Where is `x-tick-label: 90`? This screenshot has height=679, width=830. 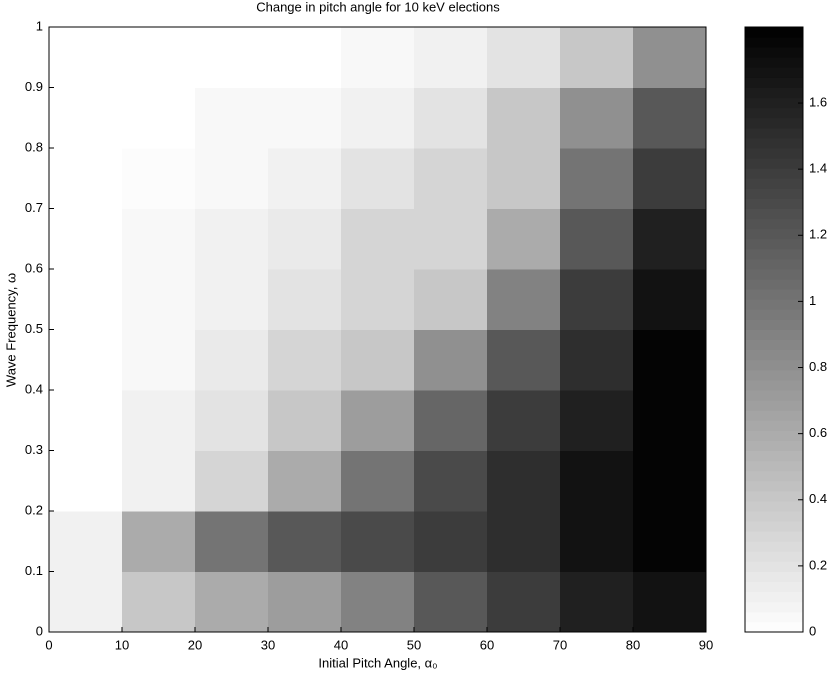 x-tick-label: 90 is located at coordinates (706, 644).